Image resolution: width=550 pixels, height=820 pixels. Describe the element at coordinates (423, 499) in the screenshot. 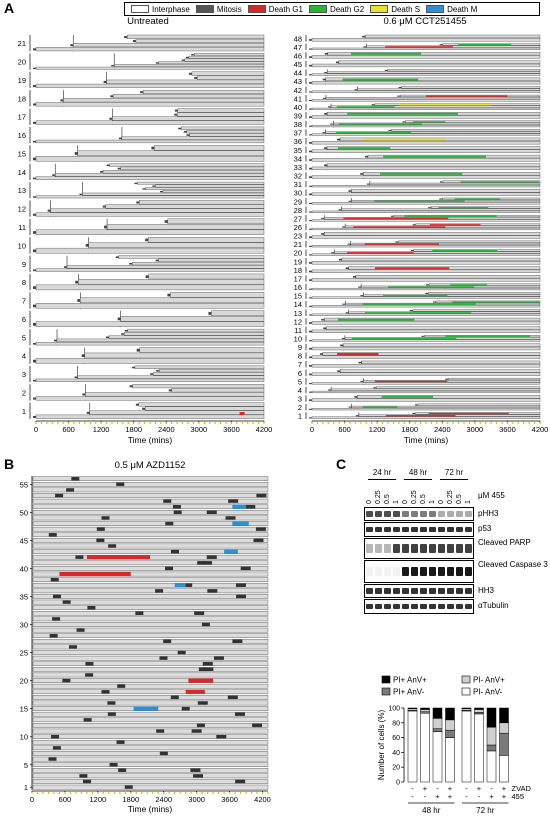

I see `concentration-label: 0.5` at that location.